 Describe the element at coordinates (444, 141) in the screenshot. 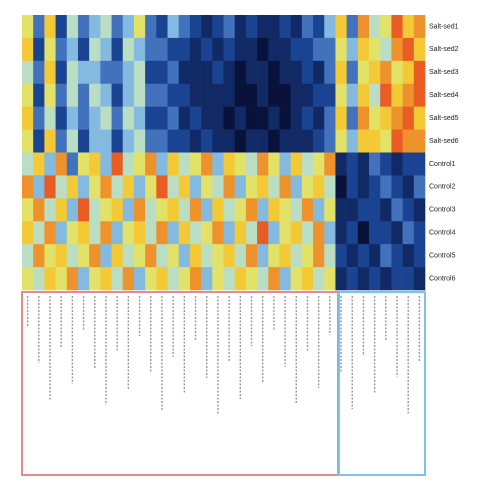

I see `row-label: Salt-sed6` at that location.